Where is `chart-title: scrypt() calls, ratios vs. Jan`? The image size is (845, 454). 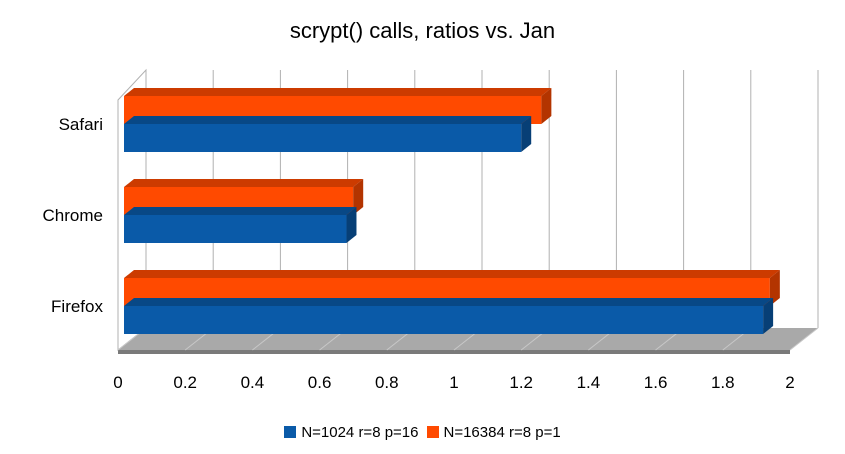
chart-title: scrypt() calls, ratios vs. Jan is located at coordinates (422, 30).